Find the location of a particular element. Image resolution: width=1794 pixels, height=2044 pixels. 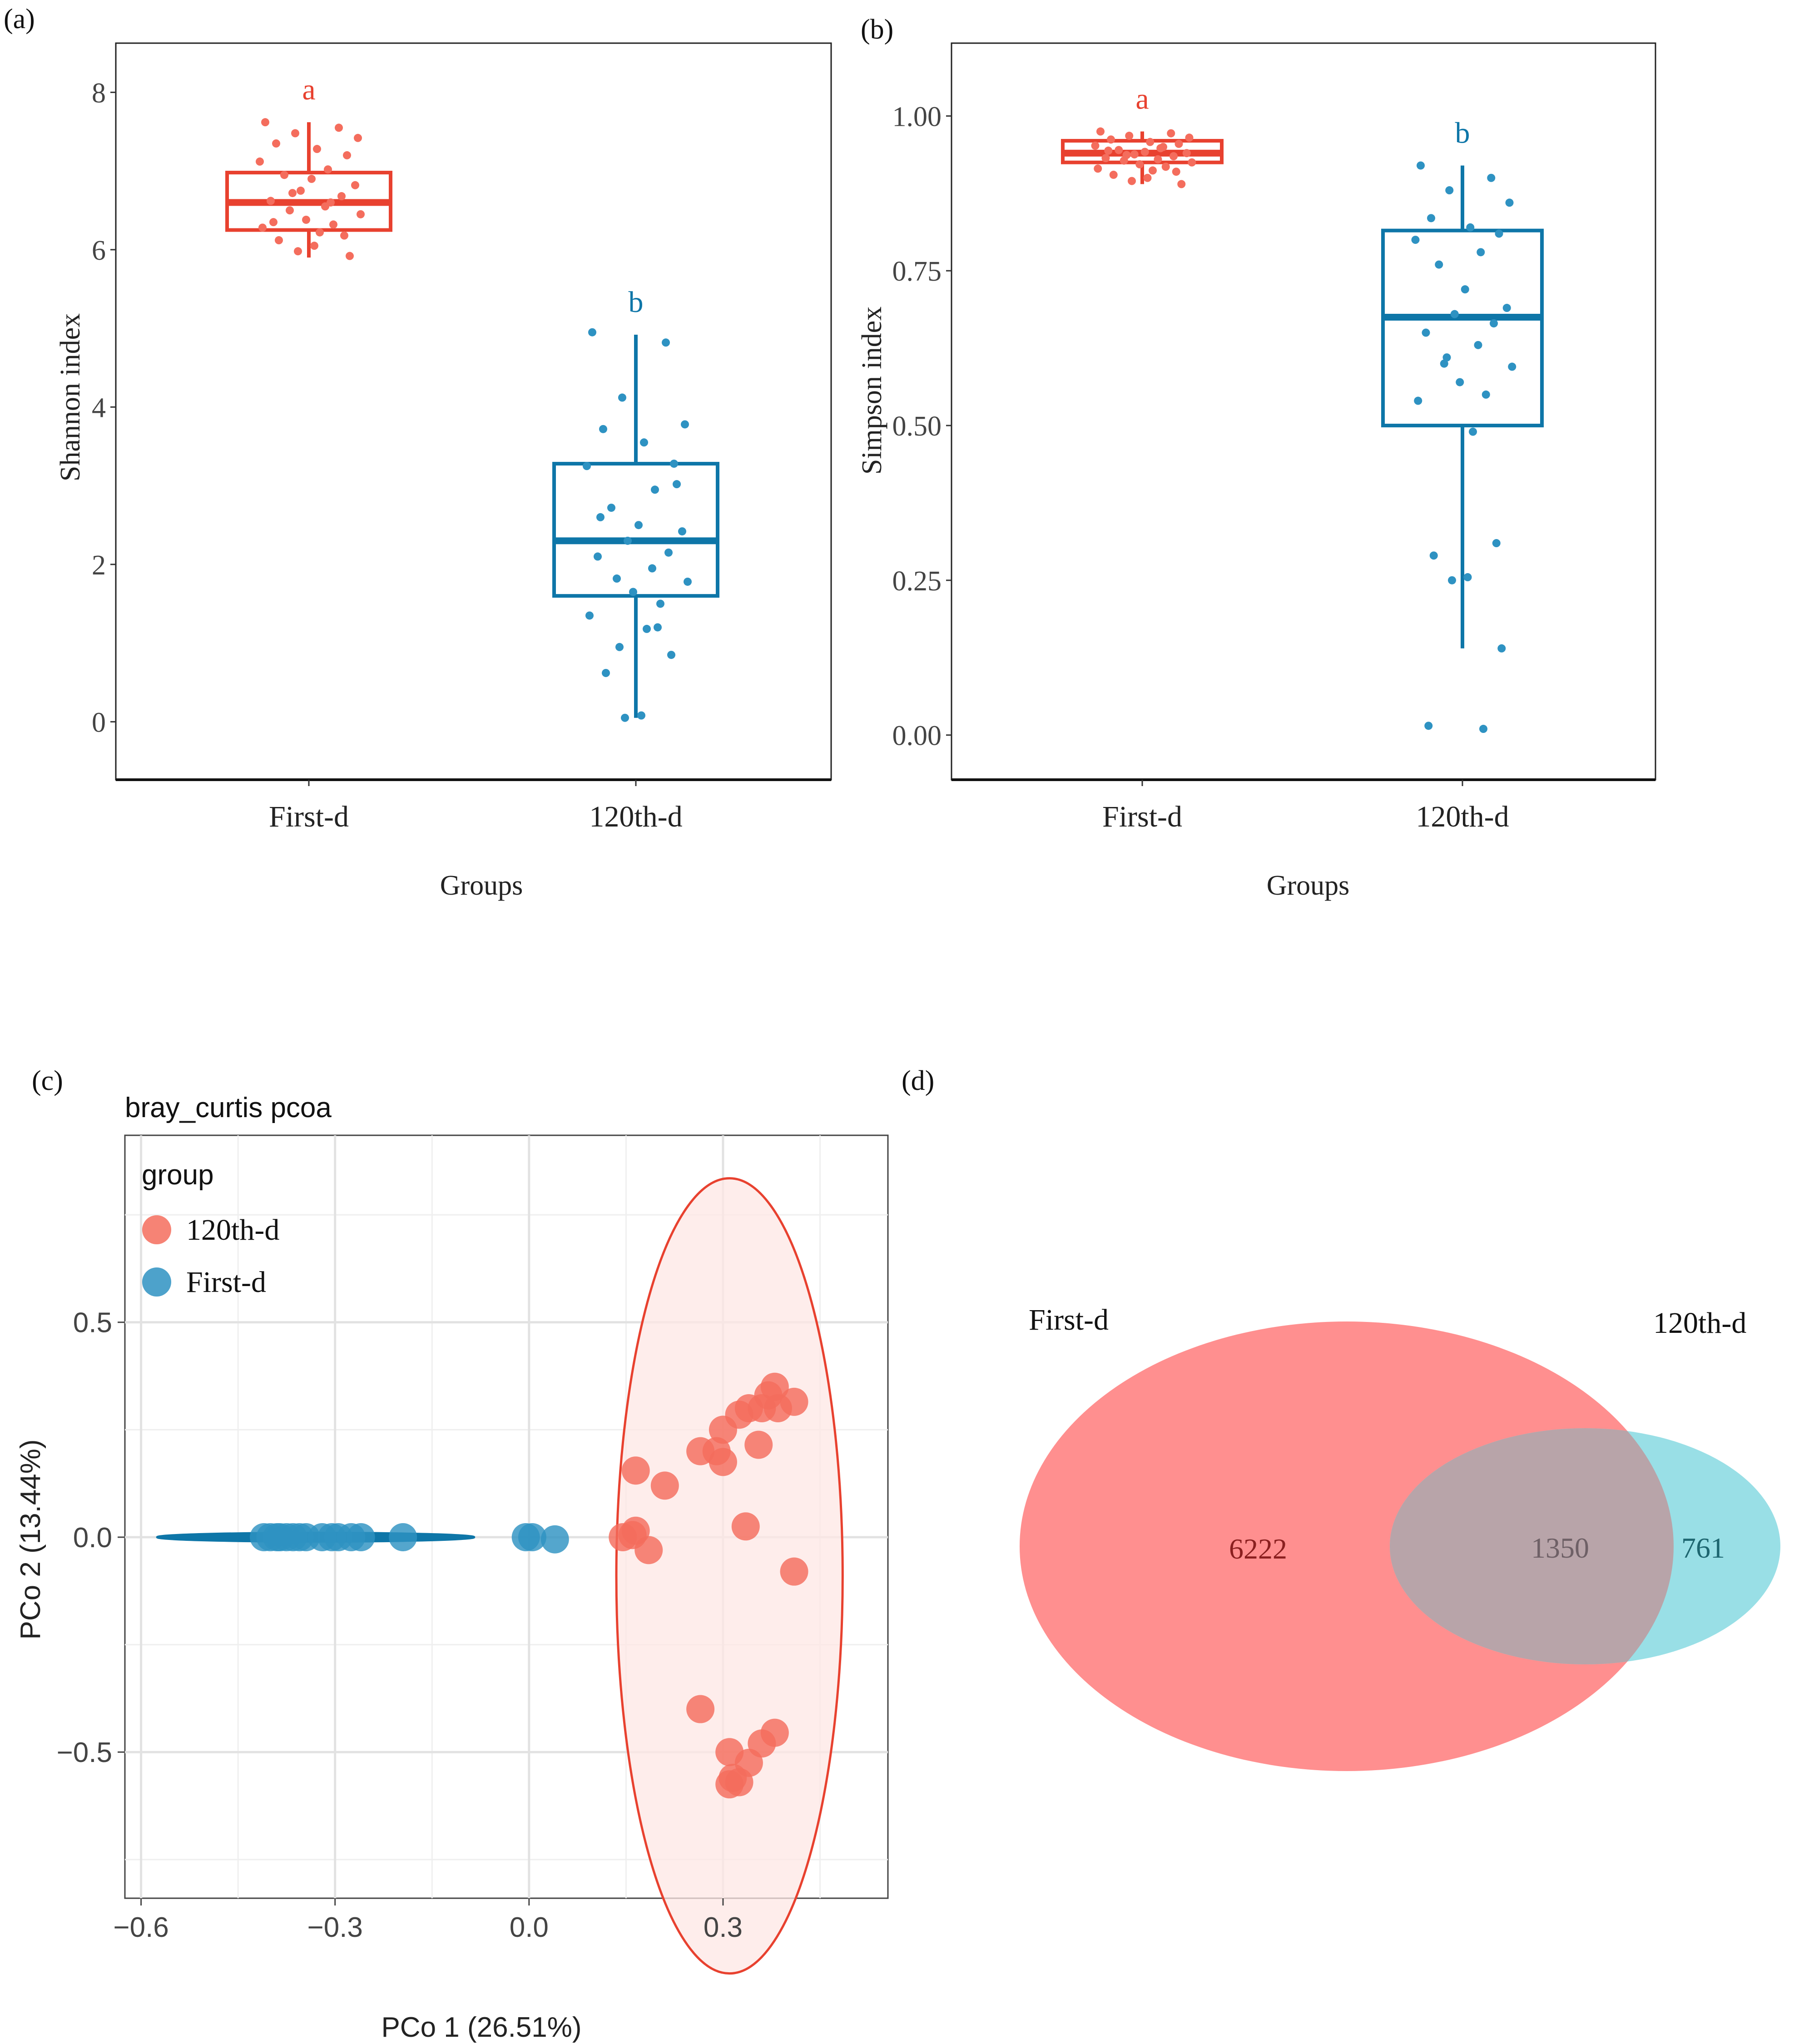

panel-b-y-axis-title: Simpson index is located at coordinates (872, 391).